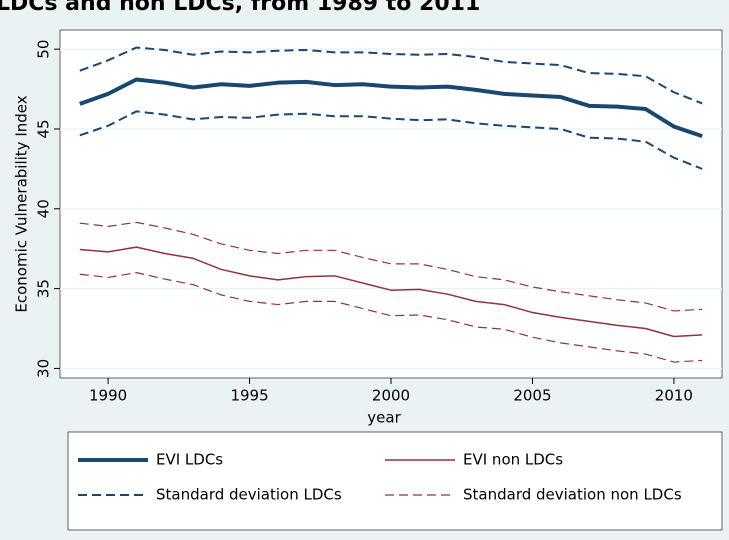 The height and width of the screenshot is (540, 729). Describe the element at coordinates (44, 208) in the screenshot. I see `y-tick-label: 40` at that location.